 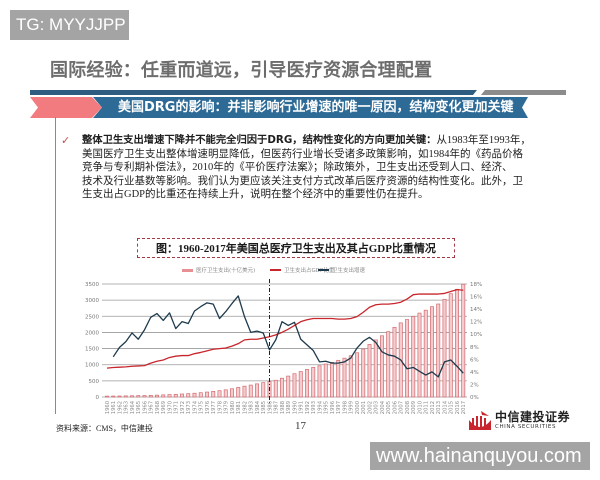 What do you see at coordinates (300, 426) in the screenshot?
I see `page-number: 17` at bounding box center [300, 426].